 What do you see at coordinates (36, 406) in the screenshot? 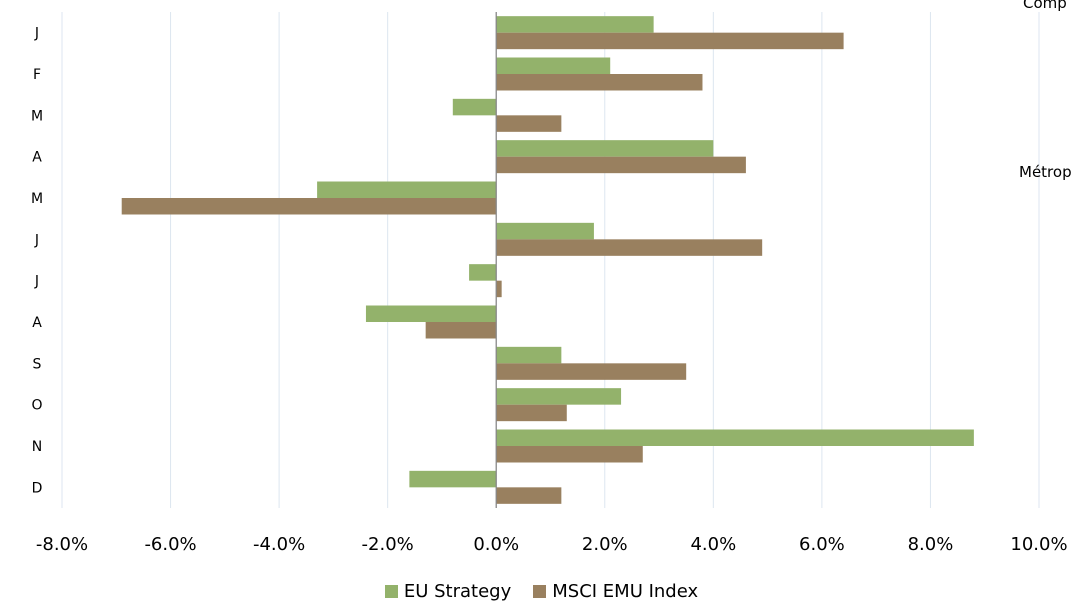
I see `category-label-9: O` at bounding box center [36, 406].